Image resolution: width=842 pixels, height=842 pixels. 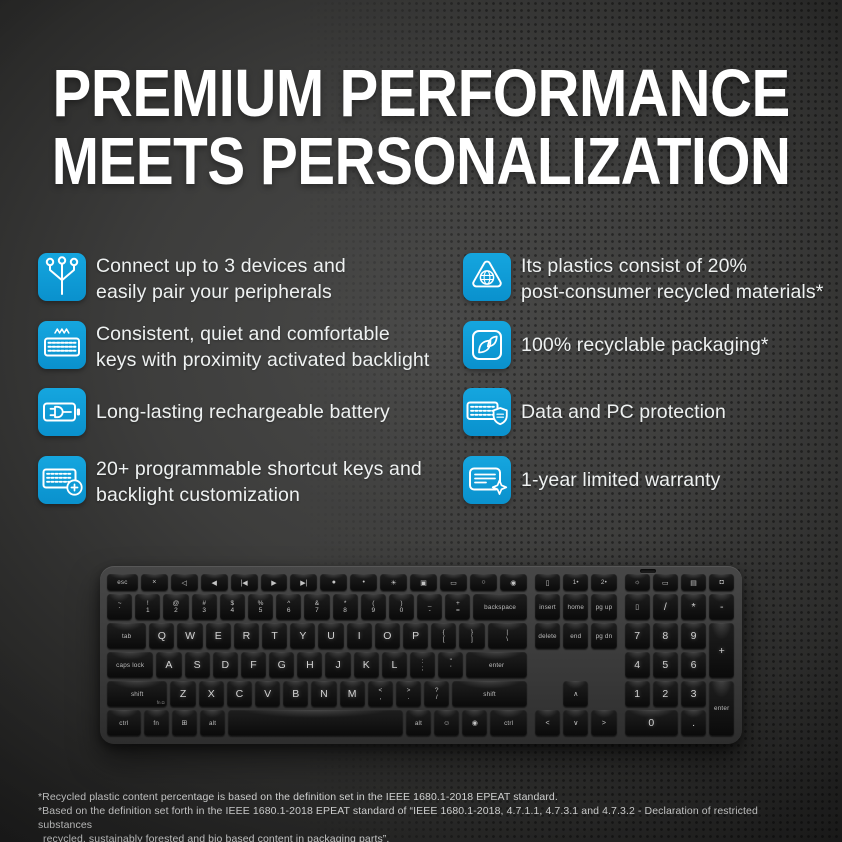 What do you see at coordinates (487, 412) in the screenshot?
I see `data-protection-icon` at bounding box center [487, 412].